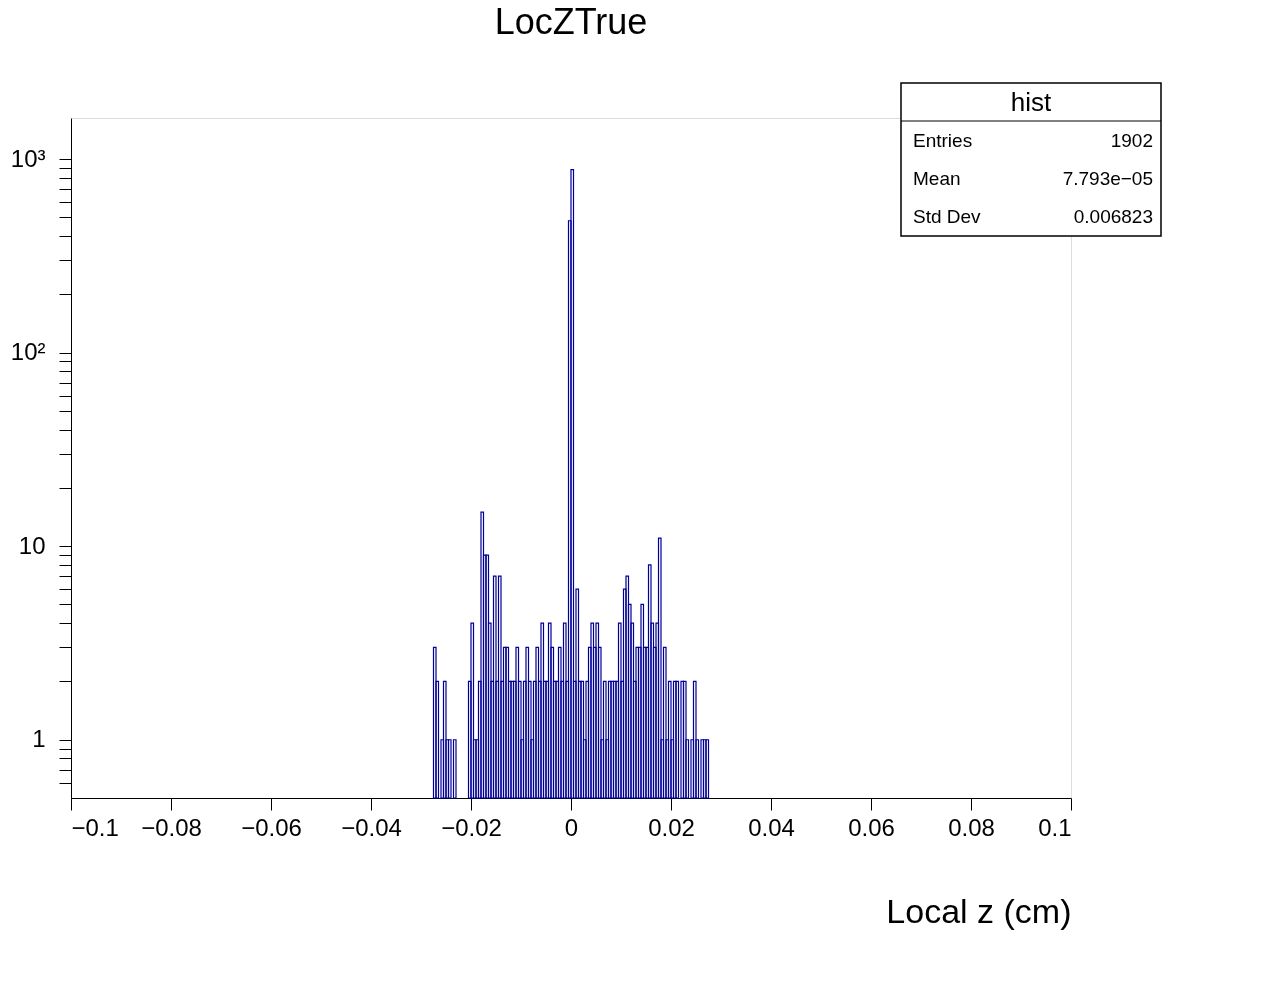  What do you see at coordinates (1055, 827) in the screenshot?
I see `x-tick-label: 0.1` at bounding box center [1055, 827].